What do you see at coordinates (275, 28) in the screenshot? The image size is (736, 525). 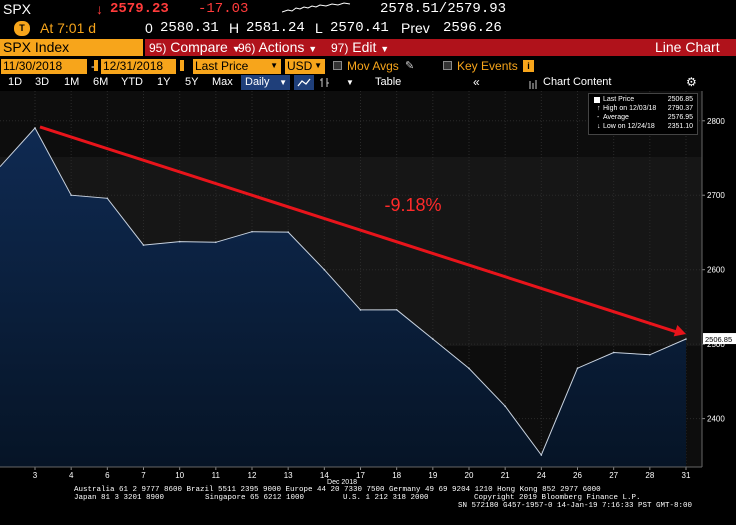 I see `high-price: 2581.24` at bounding box center [275, 28].